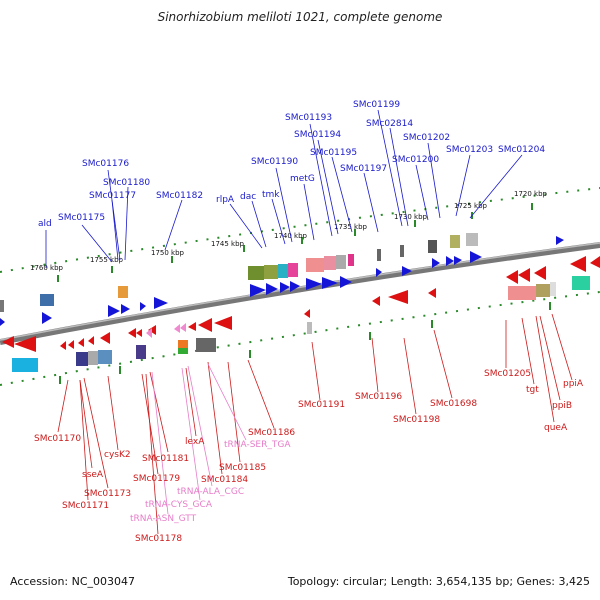 This screenshot has width=600, height=600. What do you see at coordinates (415, 160) in the screenshot?
I see `gene-label: SMc01200` at bounding box center [415, 160].